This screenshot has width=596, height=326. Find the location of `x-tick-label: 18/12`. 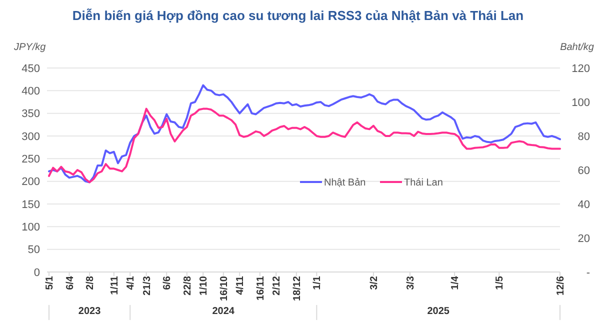

x-tick-label: 18/12 is located at coordinates (297, 289).